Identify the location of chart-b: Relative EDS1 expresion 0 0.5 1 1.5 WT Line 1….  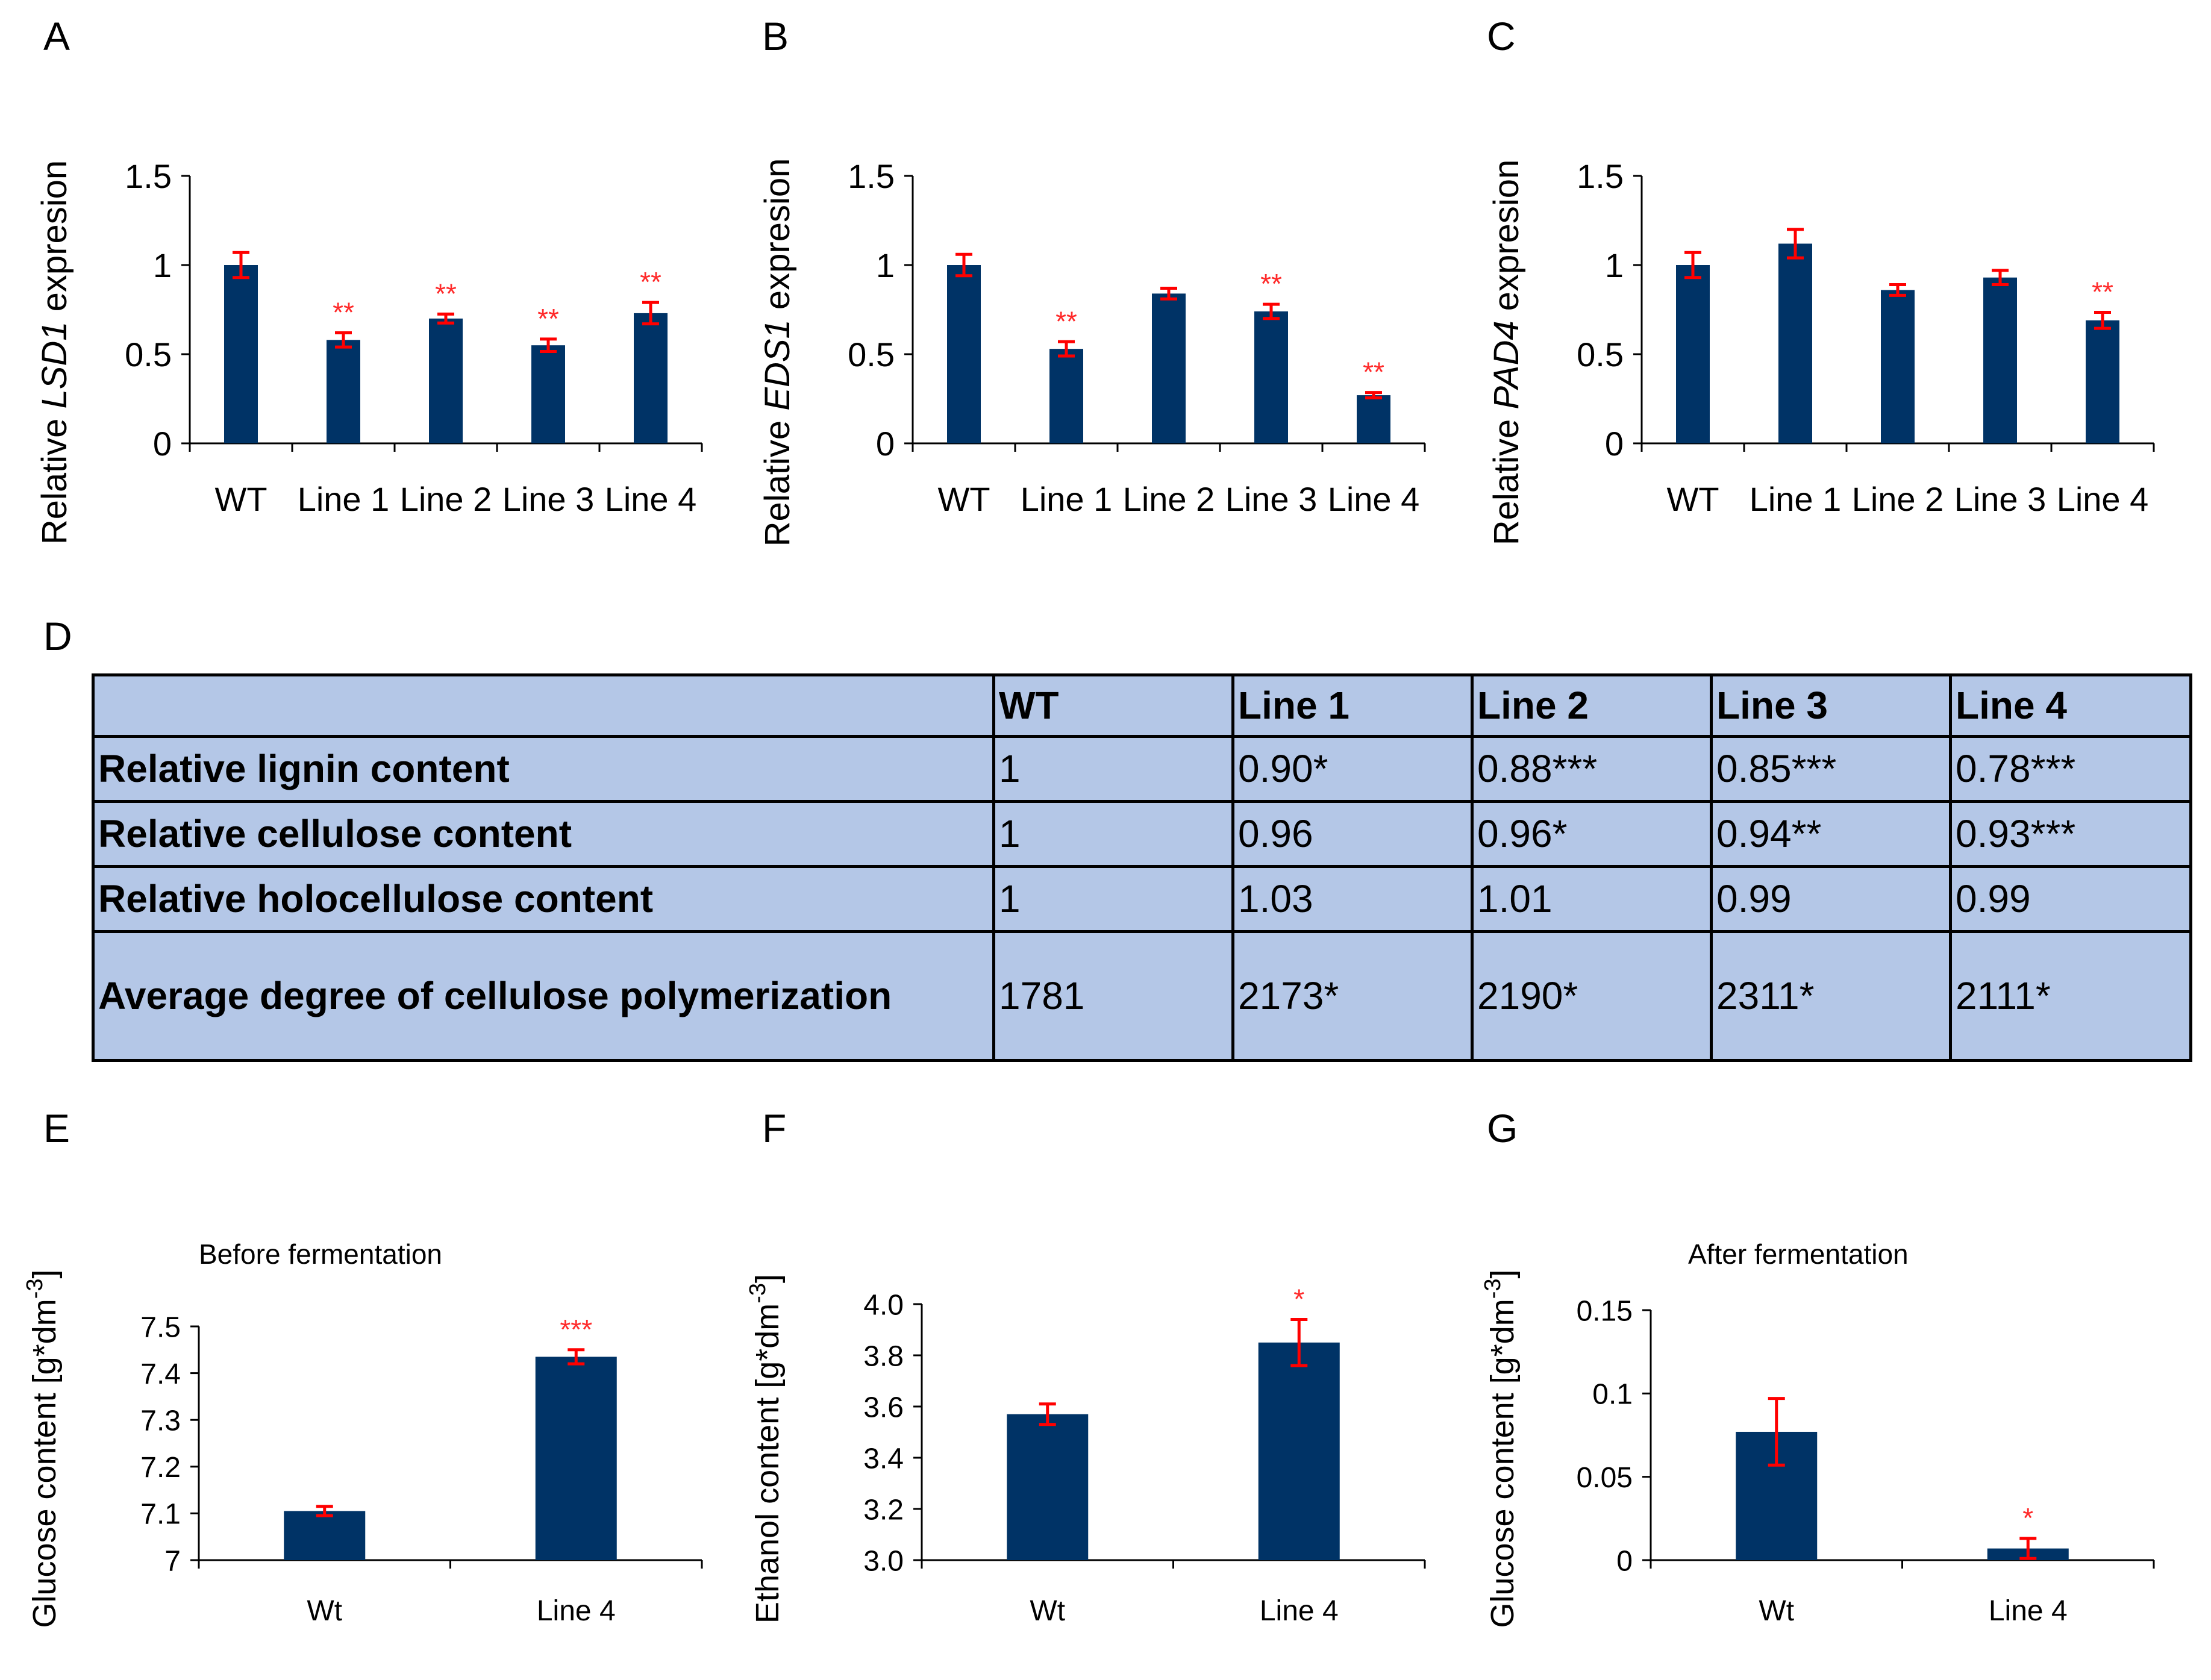
(1092, 352).